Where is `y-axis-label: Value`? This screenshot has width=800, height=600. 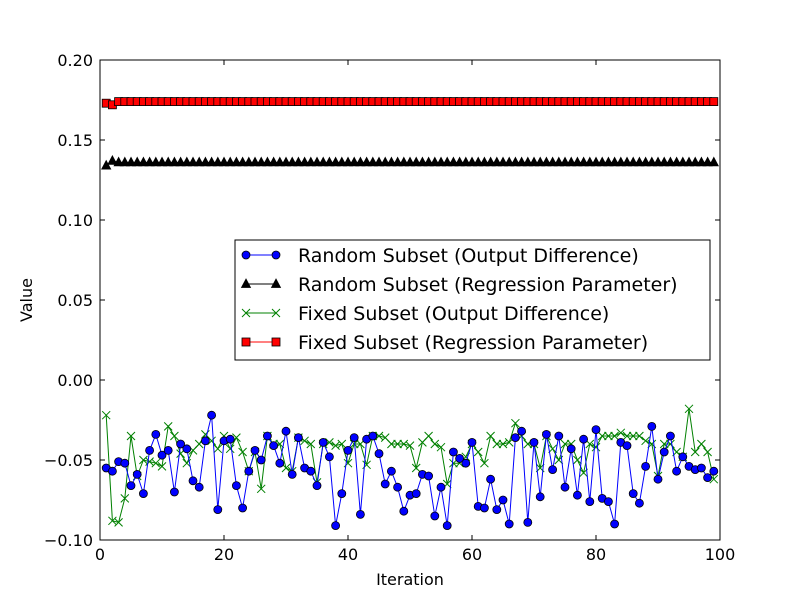 y-axis-label: Value is located at coordinates (26, 300).